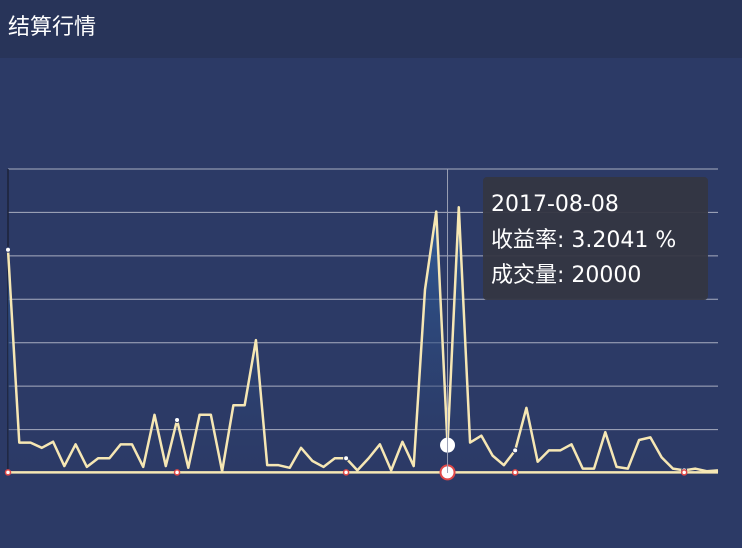 Image resolution: width=742 pixels, height=548 pixels. I want to click on header-title: 结算行情, so click(371, 29).